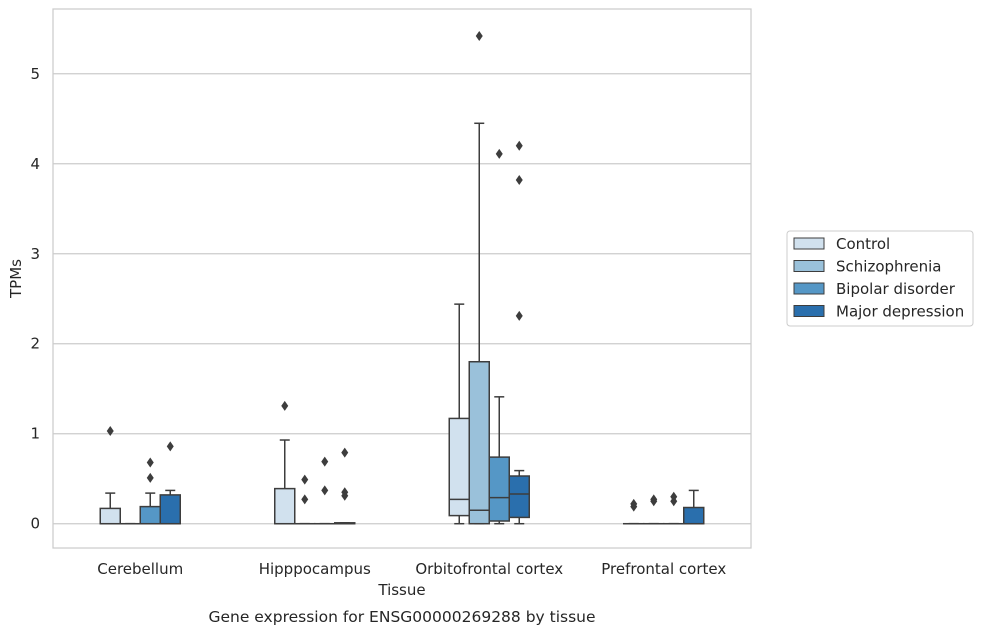  What do you see at coordinates (401, 590) in the screenshot?
I see `x-axis-title: Tissue` at bounding box center [401, 590].